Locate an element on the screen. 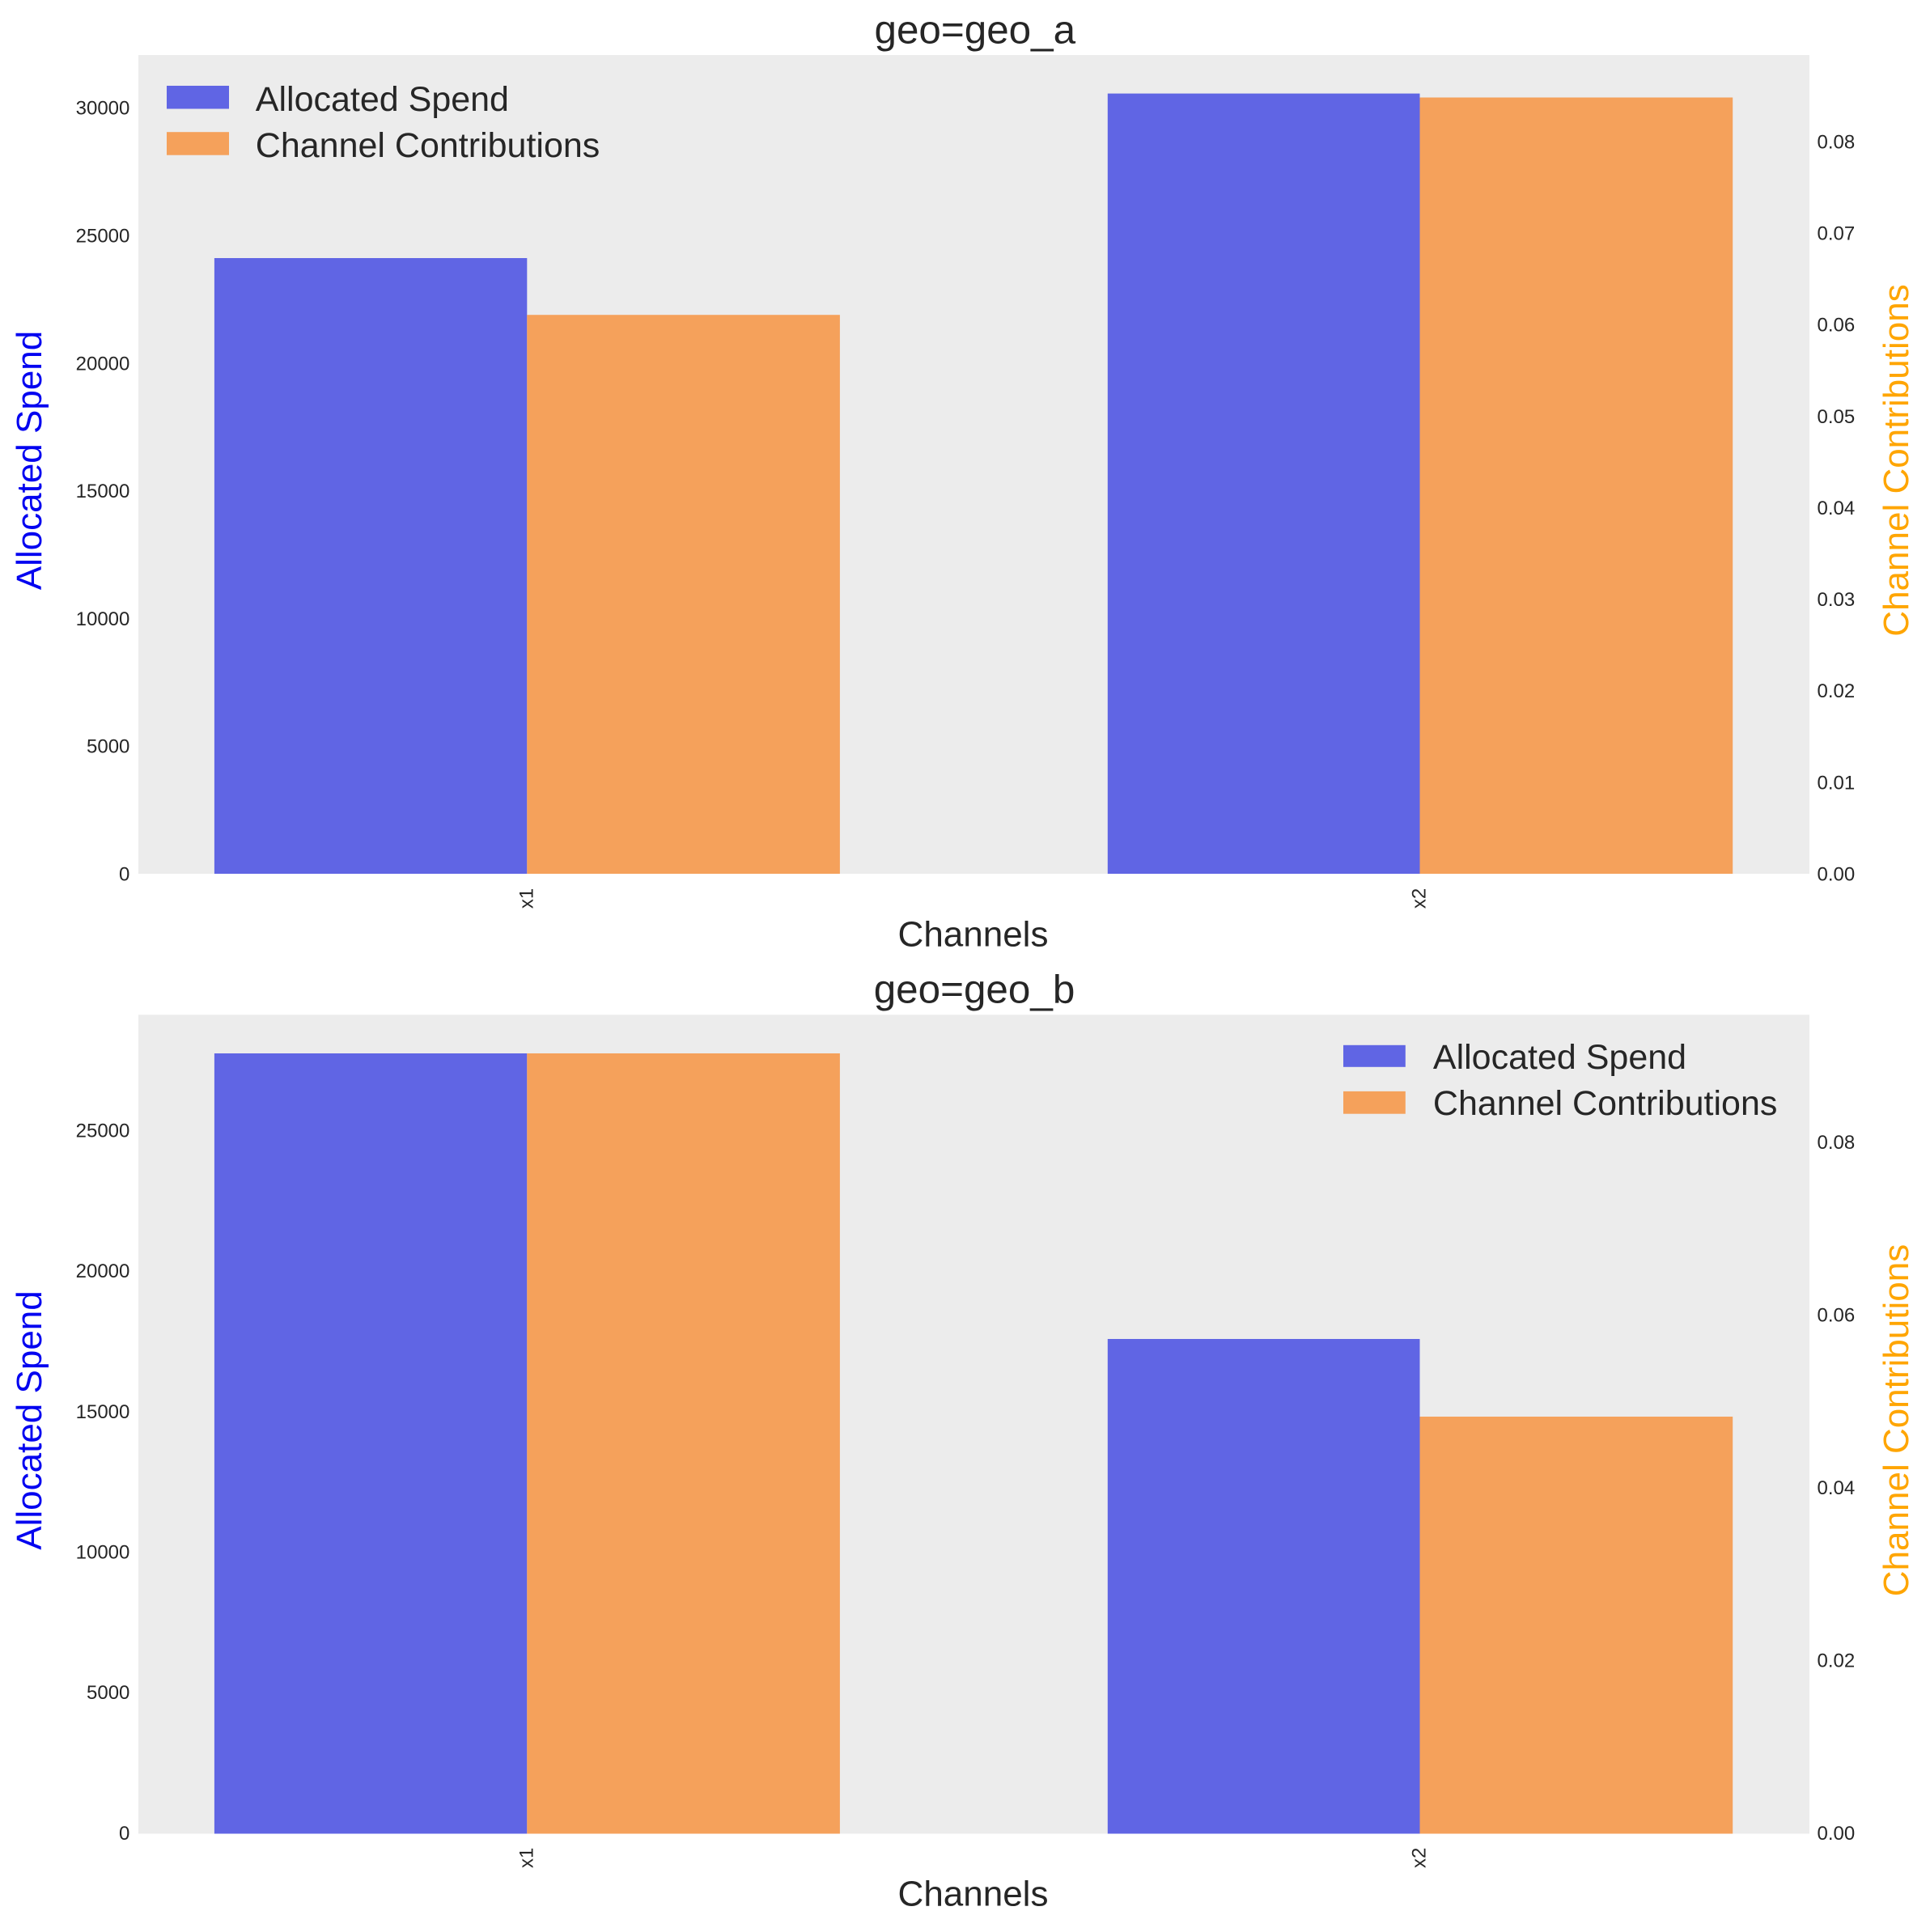  svg-text: geo=geo_b is located at coordinates (974, 990).